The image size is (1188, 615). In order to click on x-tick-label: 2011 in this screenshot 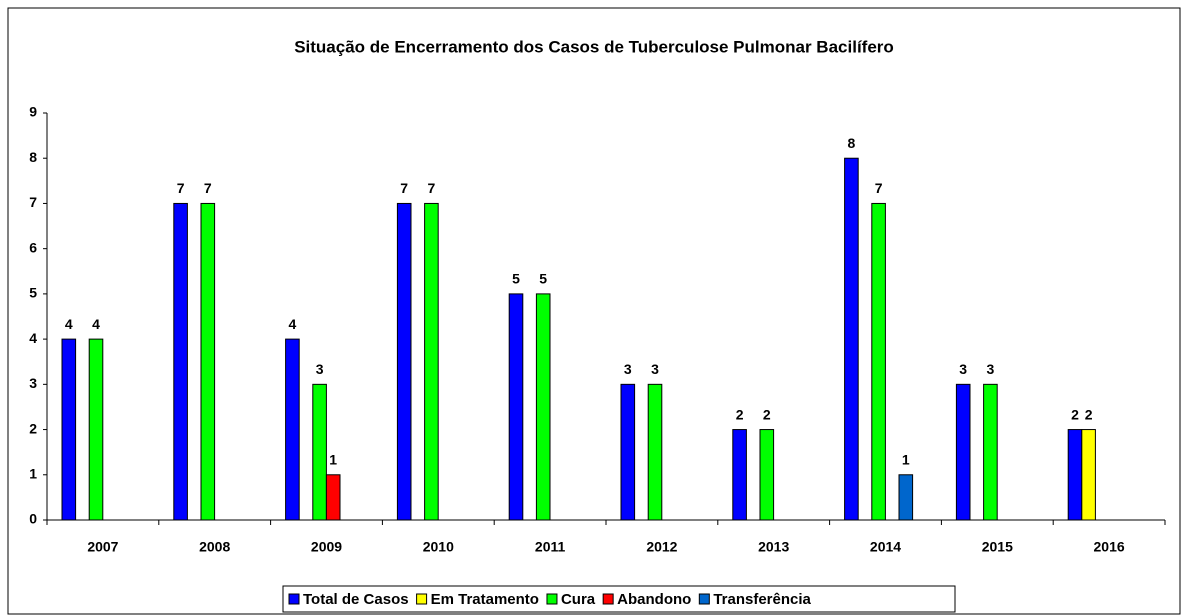, I will do `click(550, 547)`.